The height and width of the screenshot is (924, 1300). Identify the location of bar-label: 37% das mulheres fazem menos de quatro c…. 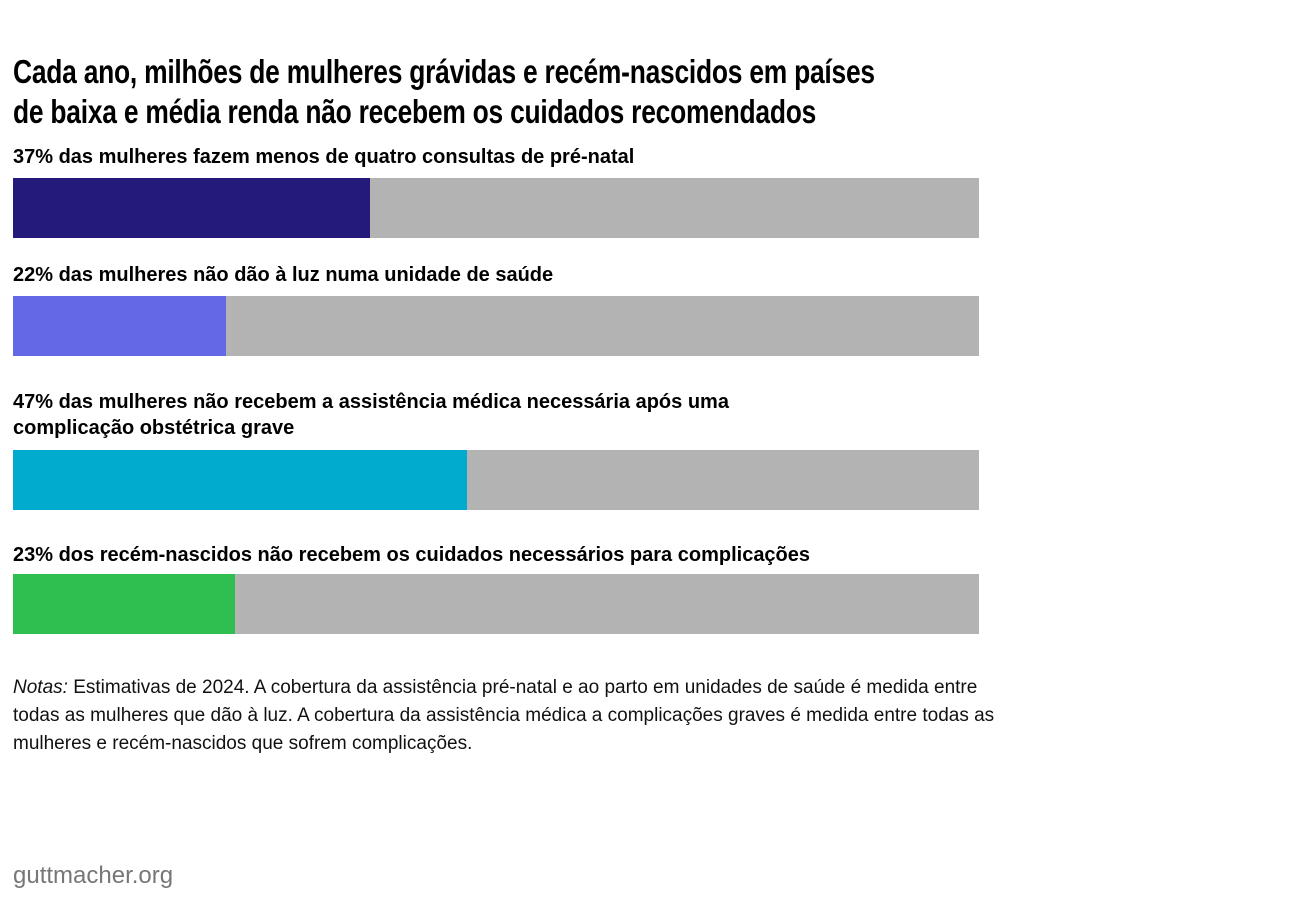
(323, 157).